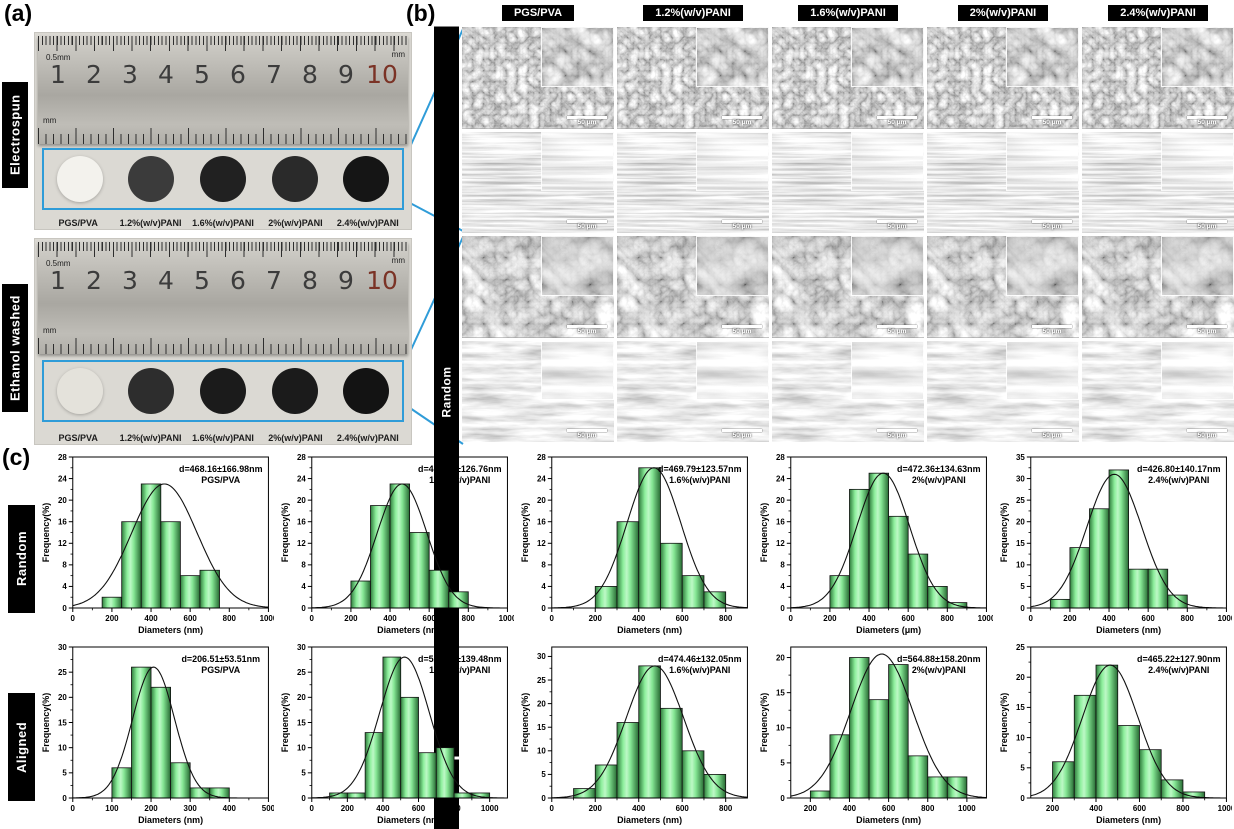 The height and width of the screenshot is (829, 1234). What do you see at coordinates (223, 135) in the screenshot?
I see `ruler-ticks-bottom` at bounding box center [223, 135].